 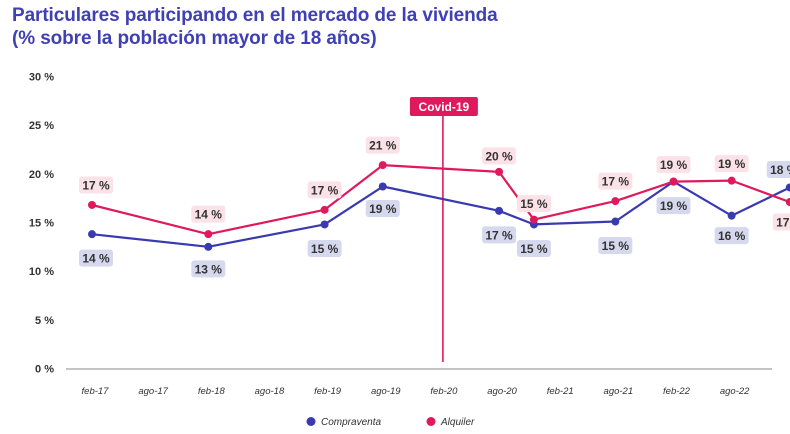 I want to click on compraventa-data-label: 18 %, so click(x=780, y=170).